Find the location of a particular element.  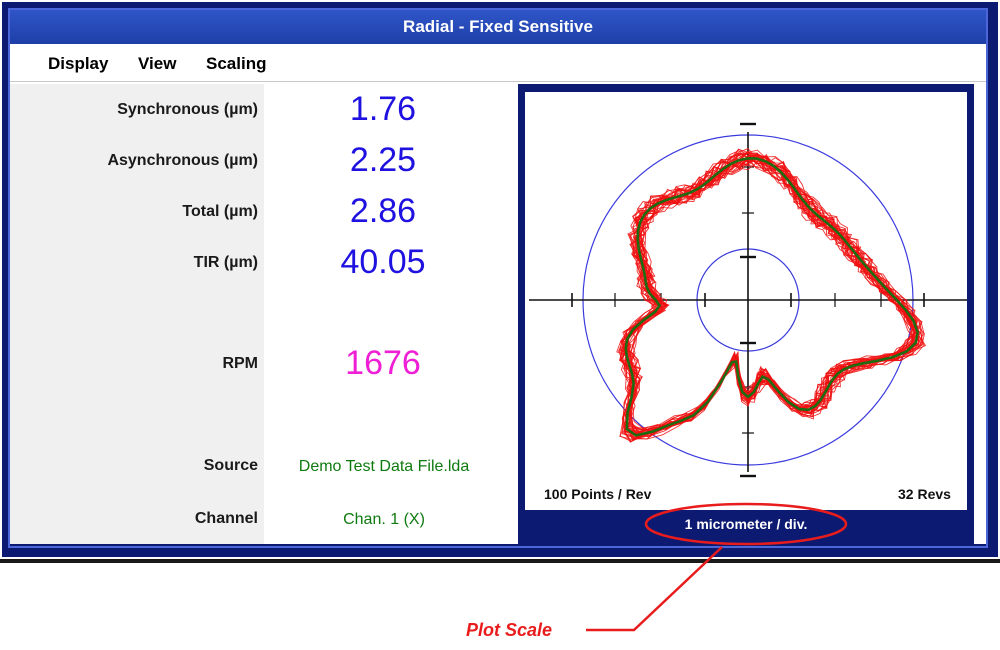

asynchronous-label: Asynchronous (µm) is located at coordinates (182, 160).